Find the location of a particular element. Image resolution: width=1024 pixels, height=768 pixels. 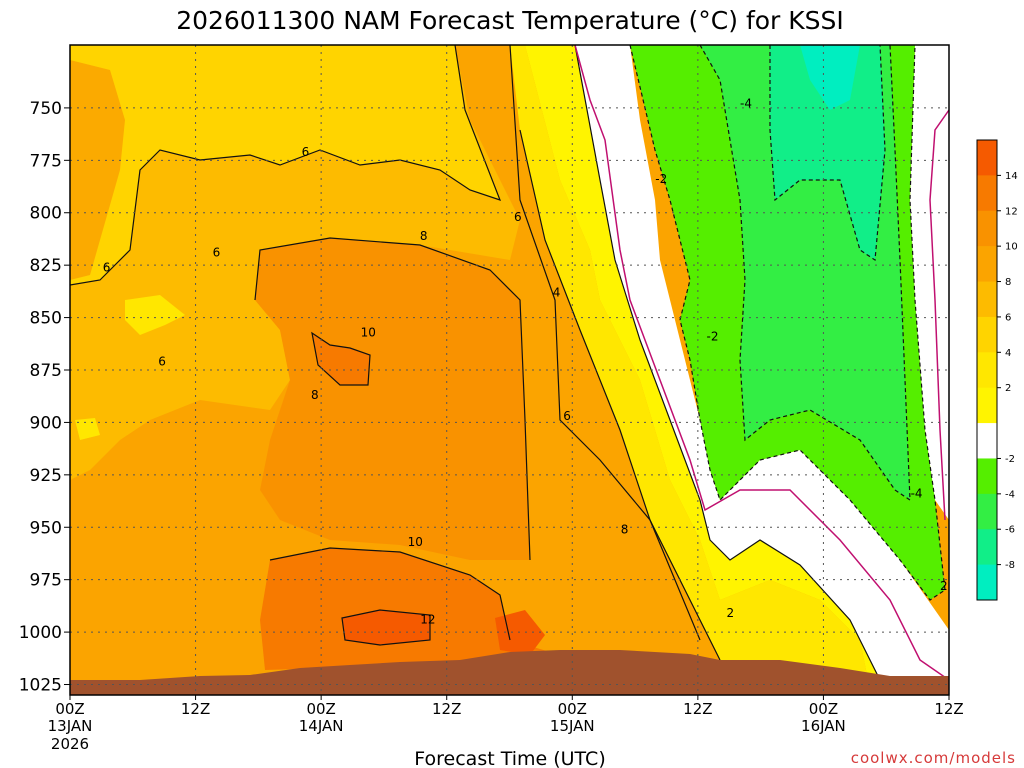

contour-line-4a is located at coordinates (620, 395).